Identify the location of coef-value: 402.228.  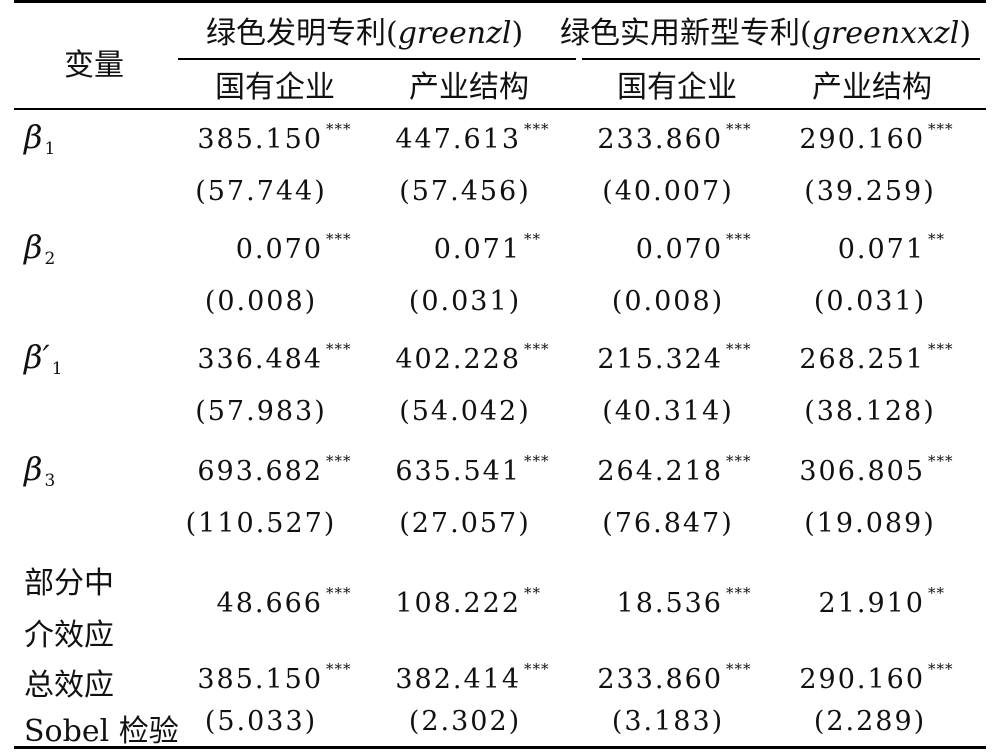
(458, 359).